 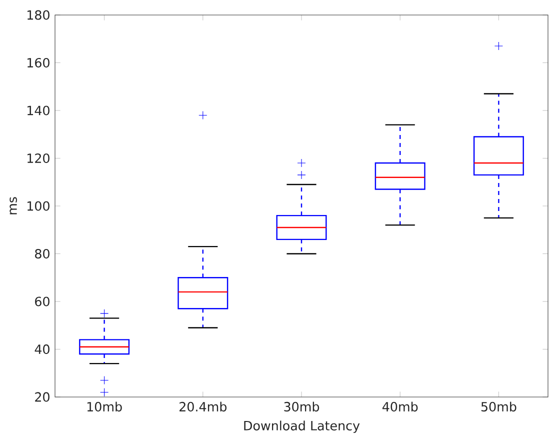 I want to click on y-tick-label: 80, so click(x=42, y=253).